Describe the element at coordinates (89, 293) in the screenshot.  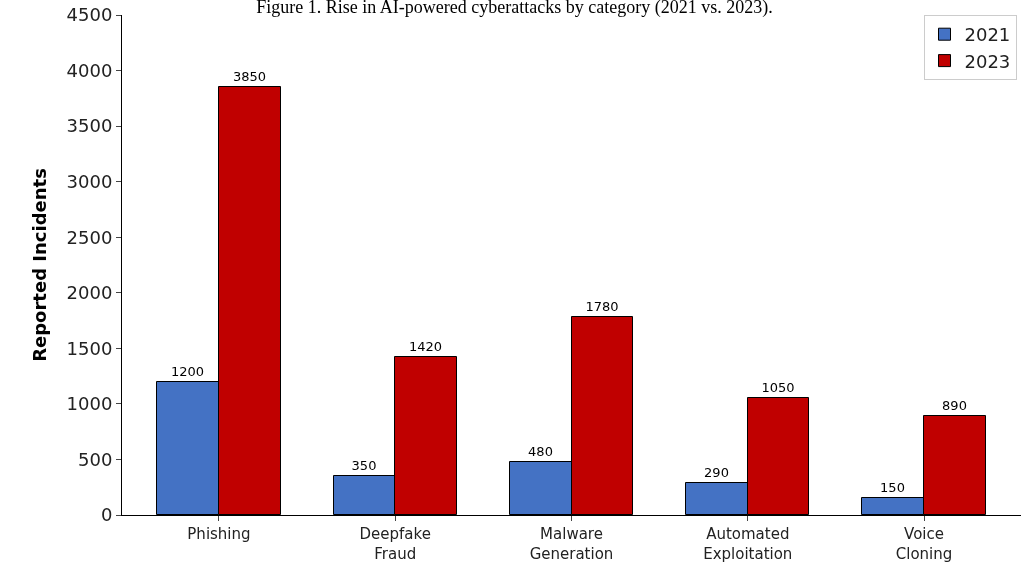
I see `y-tick-label: 2000` at that location.